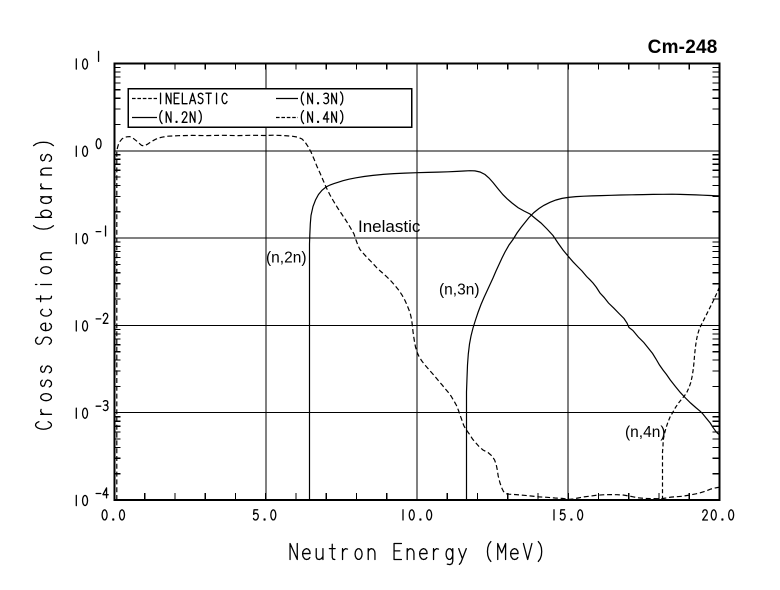  What do you see at coordinates (459, 290) in the screenshot?
I see `svg-text: (n,3n)` at bounding box center [459, 290].